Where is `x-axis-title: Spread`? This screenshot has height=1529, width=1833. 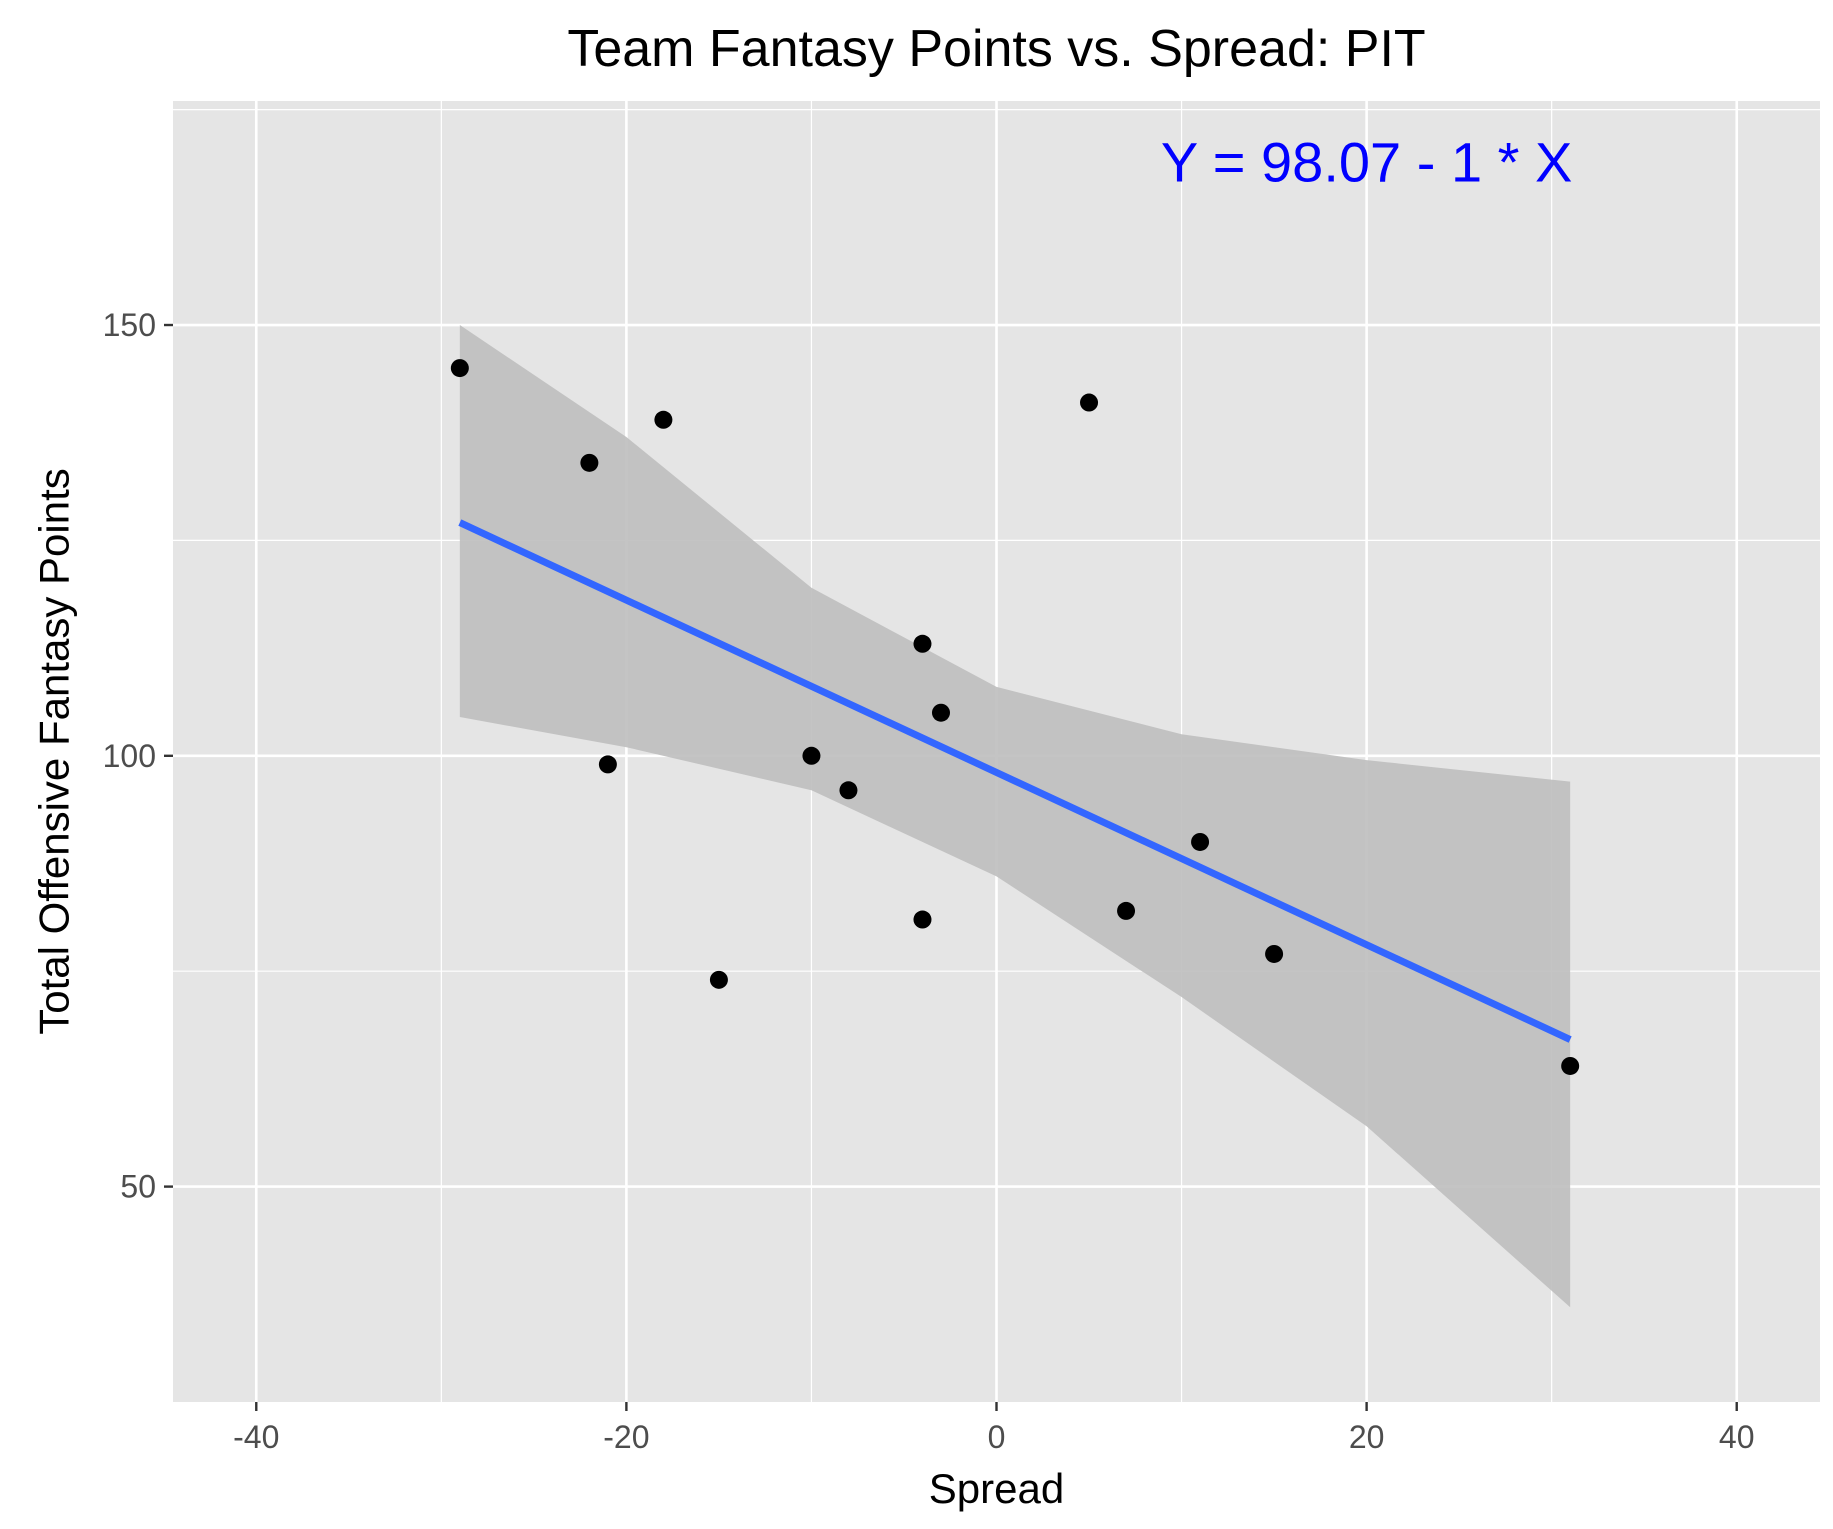 x-axis-title: Spread is located at coordinates (996, 1488).